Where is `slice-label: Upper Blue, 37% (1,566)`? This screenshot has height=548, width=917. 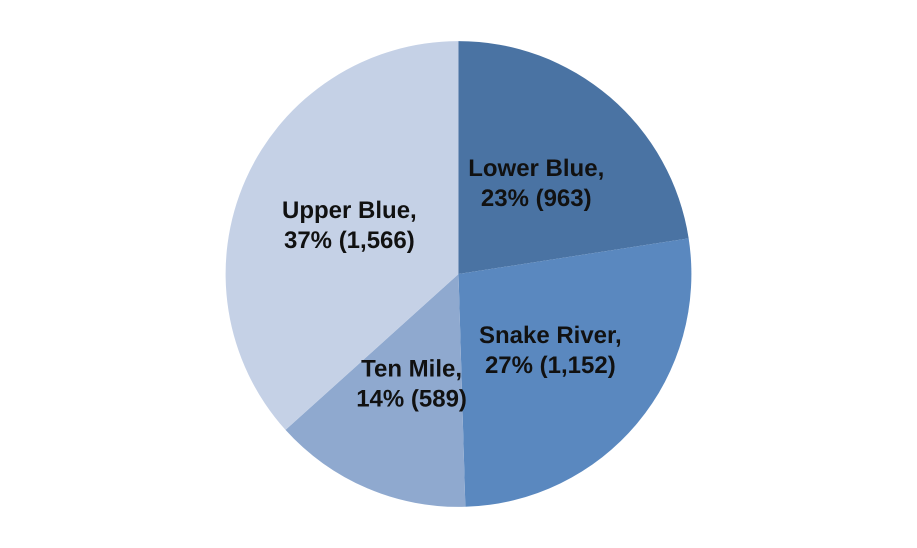 slice-label: Upper Blue, 37% (1,566) is located at coordinates (349, 225).